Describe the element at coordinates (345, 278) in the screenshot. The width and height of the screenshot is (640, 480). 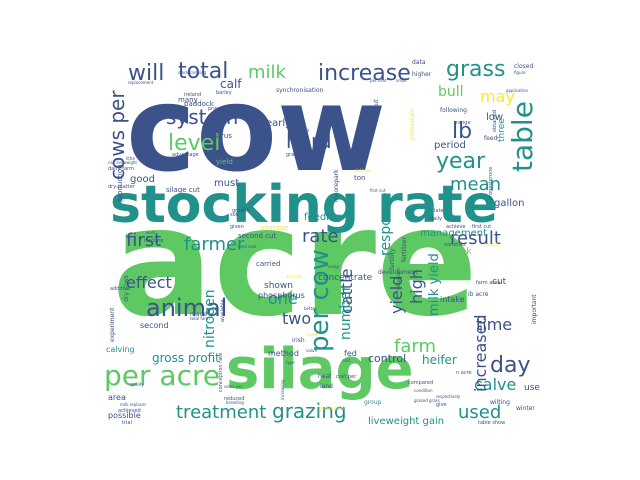
I see `word-concentrate: concentrate` at that location.